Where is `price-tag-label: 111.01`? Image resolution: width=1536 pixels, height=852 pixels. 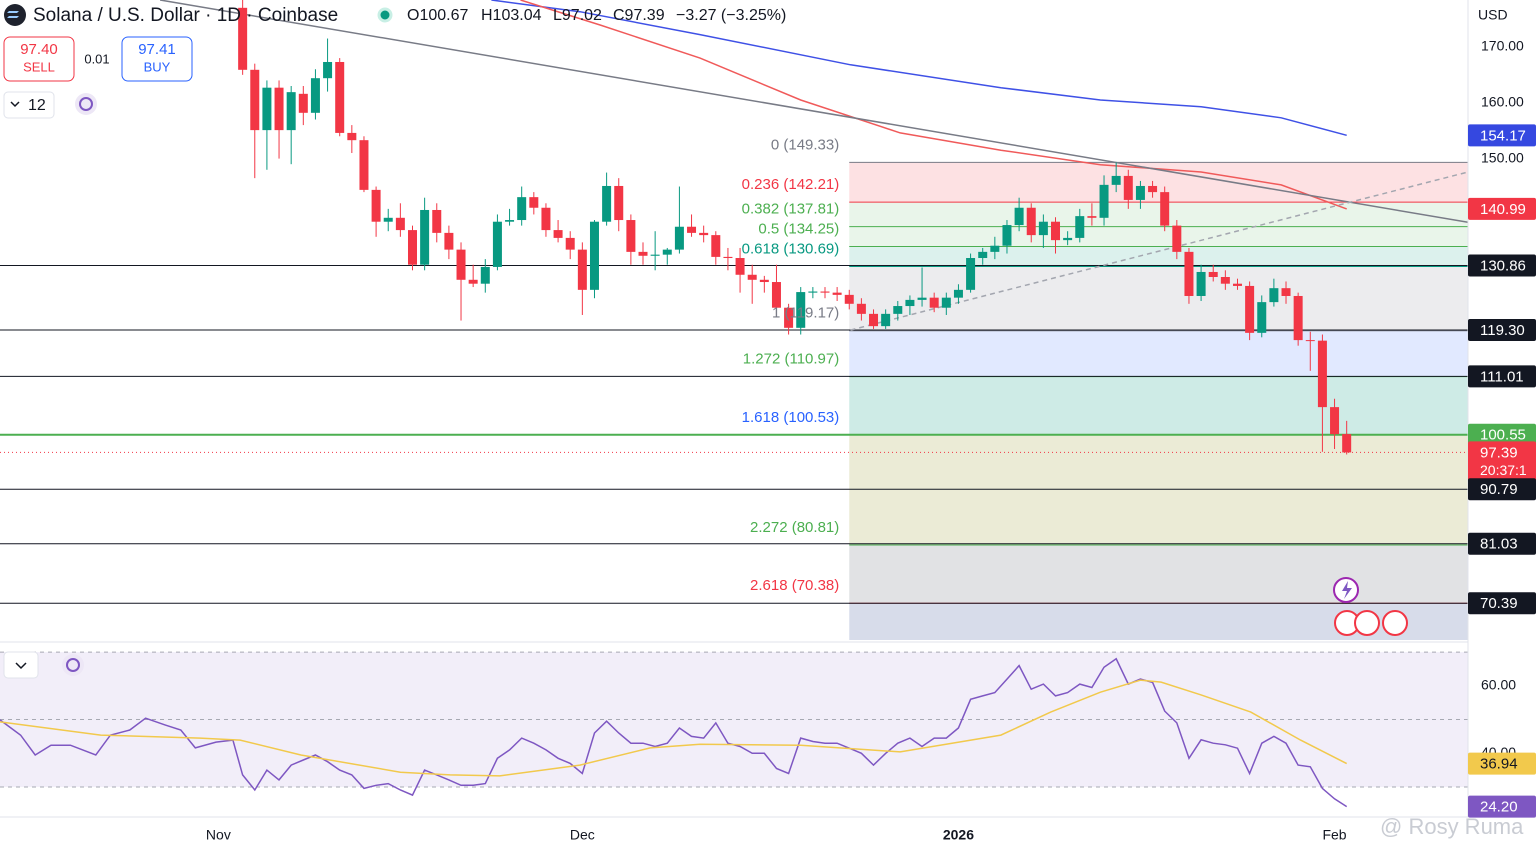
price-tag-label: 111.01 is located at coordinates (1502, 376).